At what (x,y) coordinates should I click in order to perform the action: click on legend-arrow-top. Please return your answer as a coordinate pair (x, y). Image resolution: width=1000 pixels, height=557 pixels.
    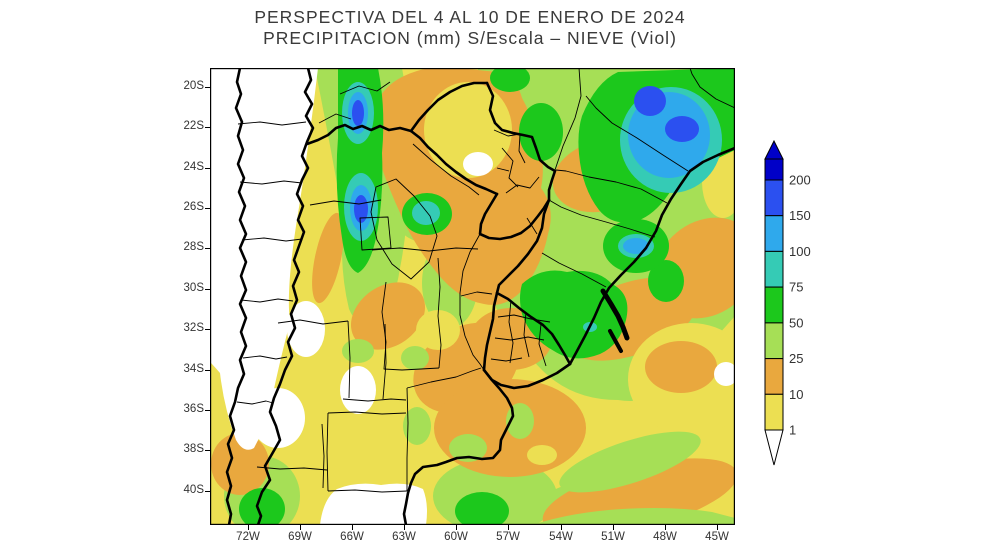
    Looking at the image, I should click on (774, 149).